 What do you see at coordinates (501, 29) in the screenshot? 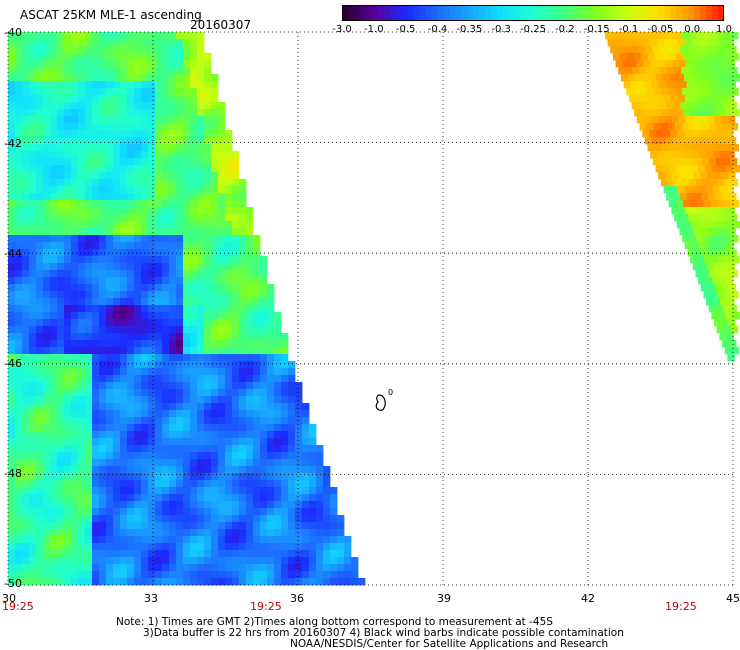
I see `colorbar-label: -0.3` at bounding box center [501, 29].